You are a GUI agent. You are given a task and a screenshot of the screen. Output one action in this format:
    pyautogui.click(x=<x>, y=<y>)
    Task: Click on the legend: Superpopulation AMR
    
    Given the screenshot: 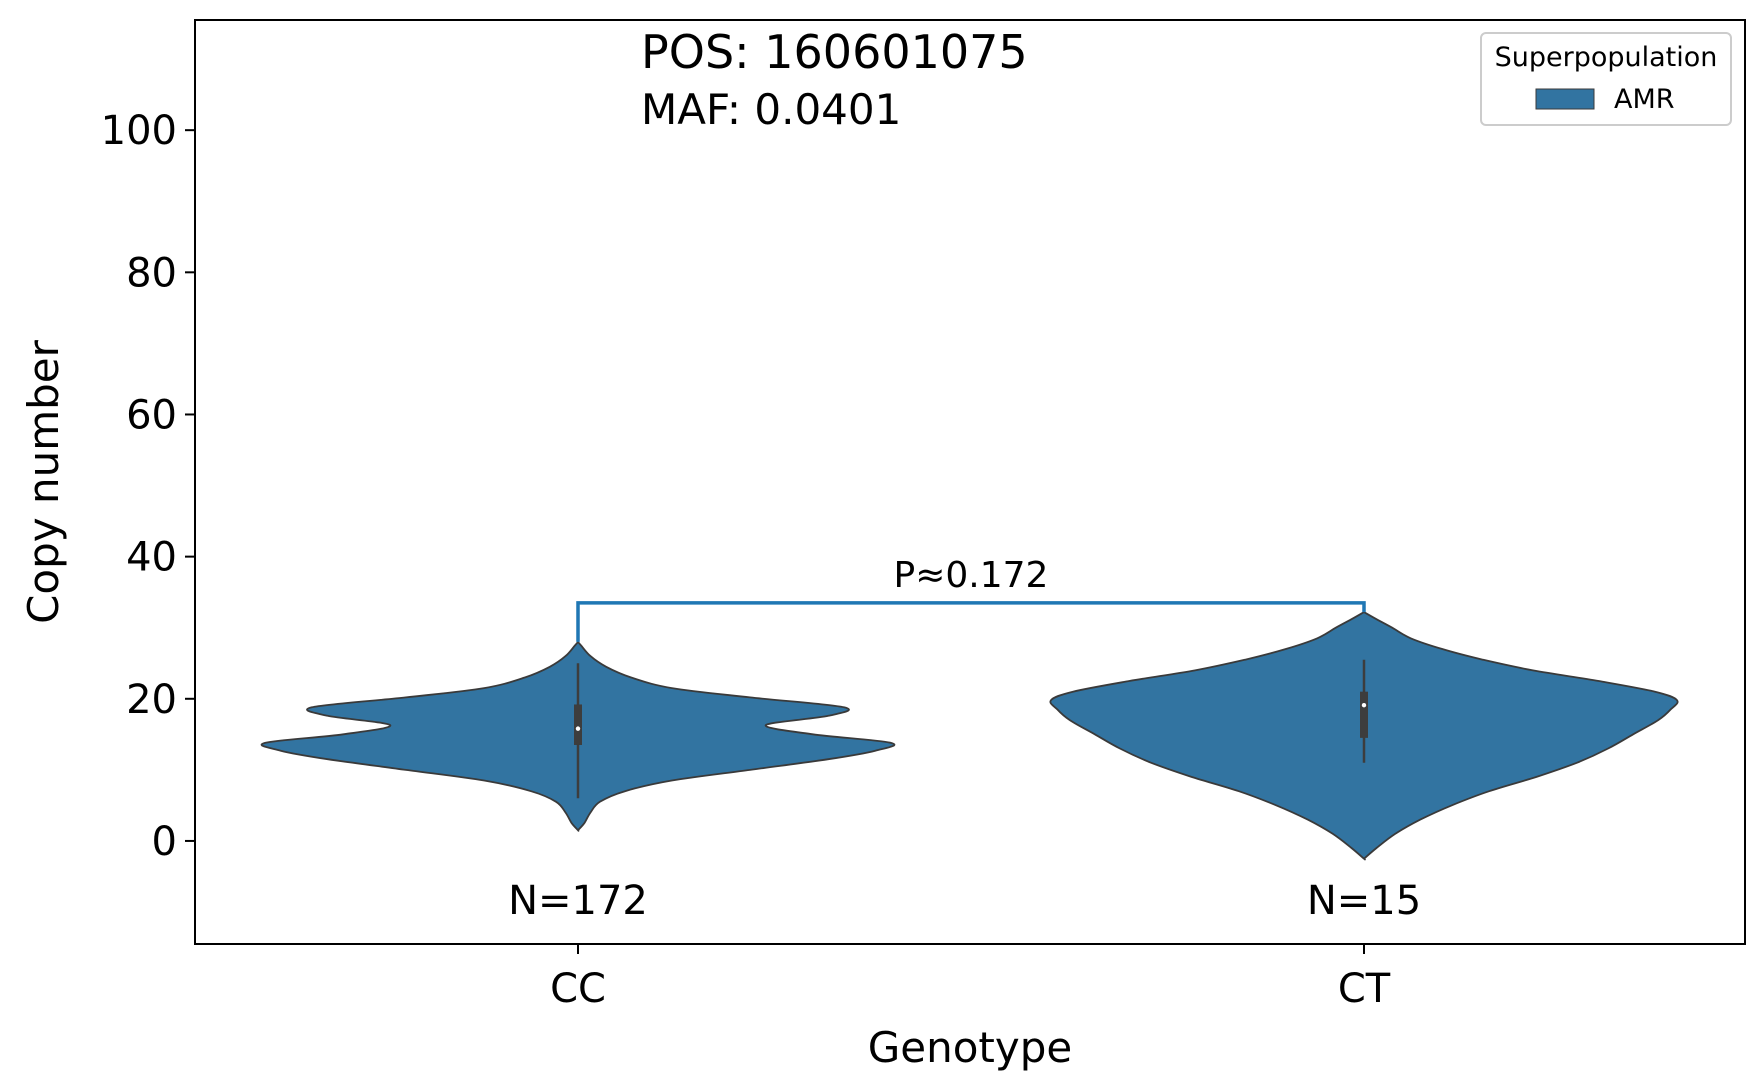 What is the action you would take?
    pyautogui.click(x=1606, y=79)
    